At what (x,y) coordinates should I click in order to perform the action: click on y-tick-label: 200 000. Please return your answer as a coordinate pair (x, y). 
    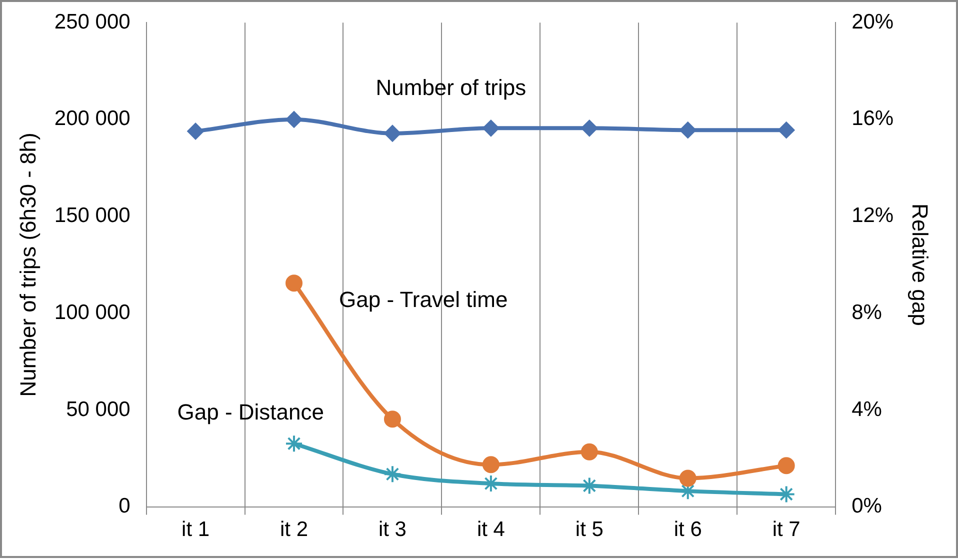
    Looking at the image, I should click on (92, 118).